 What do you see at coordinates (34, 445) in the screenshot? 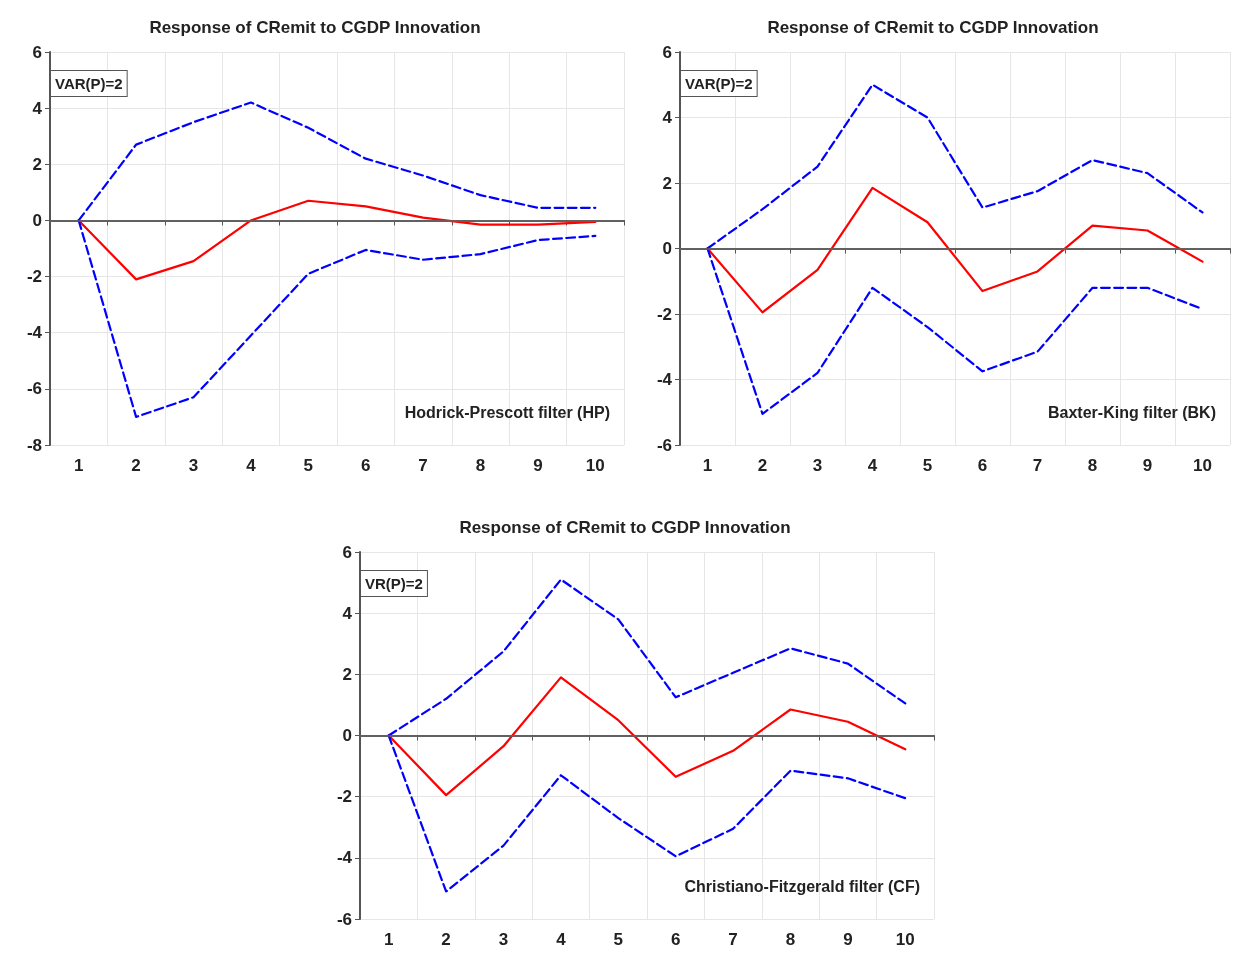
I see `y-tick-label: -8` at bounding box center [34, 445].